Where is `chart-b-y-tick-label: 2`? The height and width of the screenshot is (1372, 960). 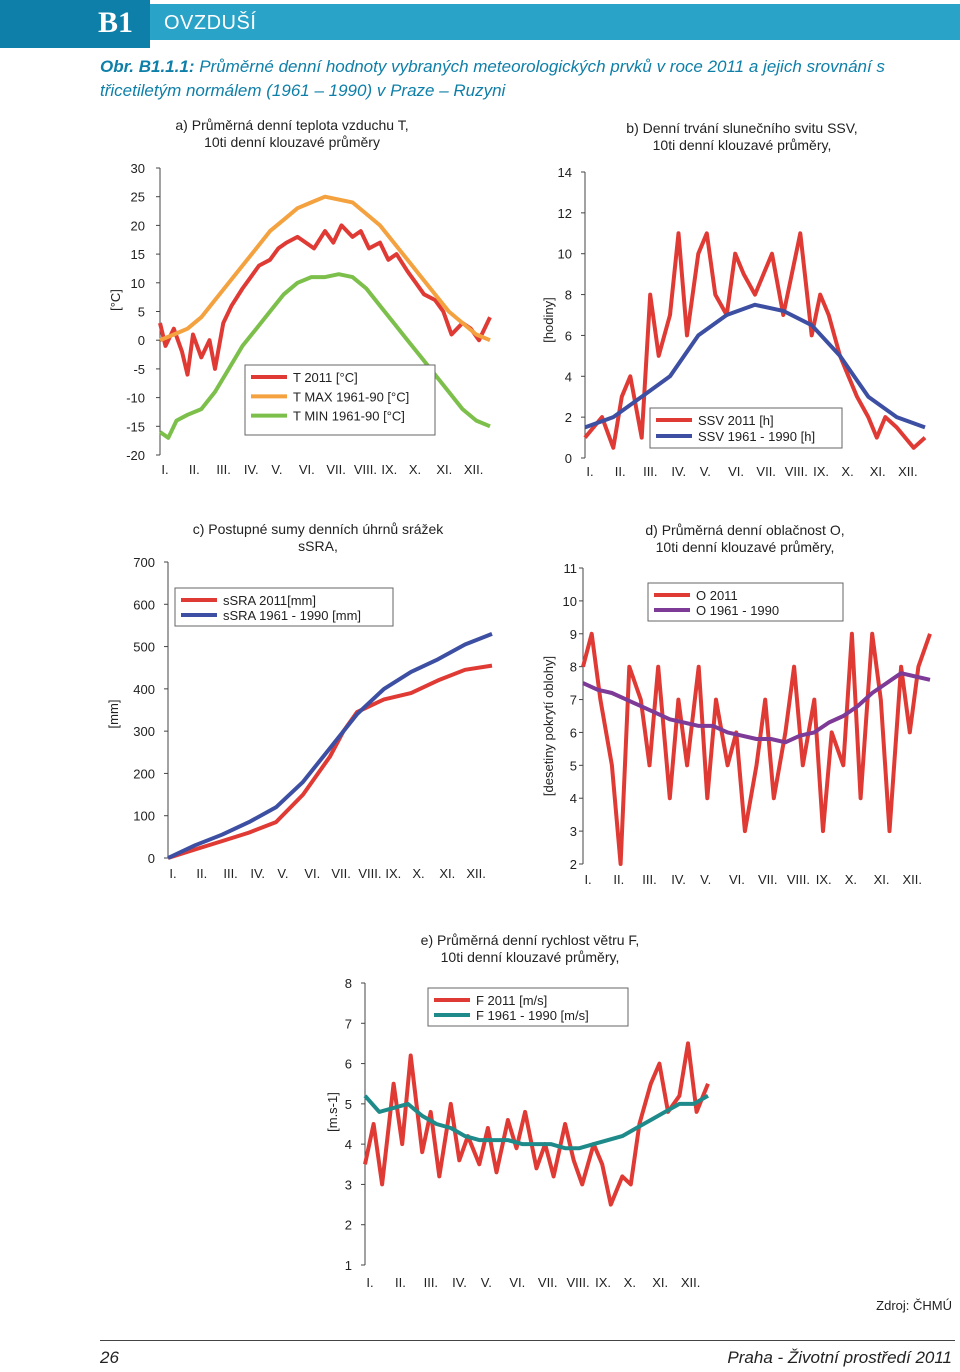
chart-b-y-tick-label: 2 is located at coordinates (568, 417).